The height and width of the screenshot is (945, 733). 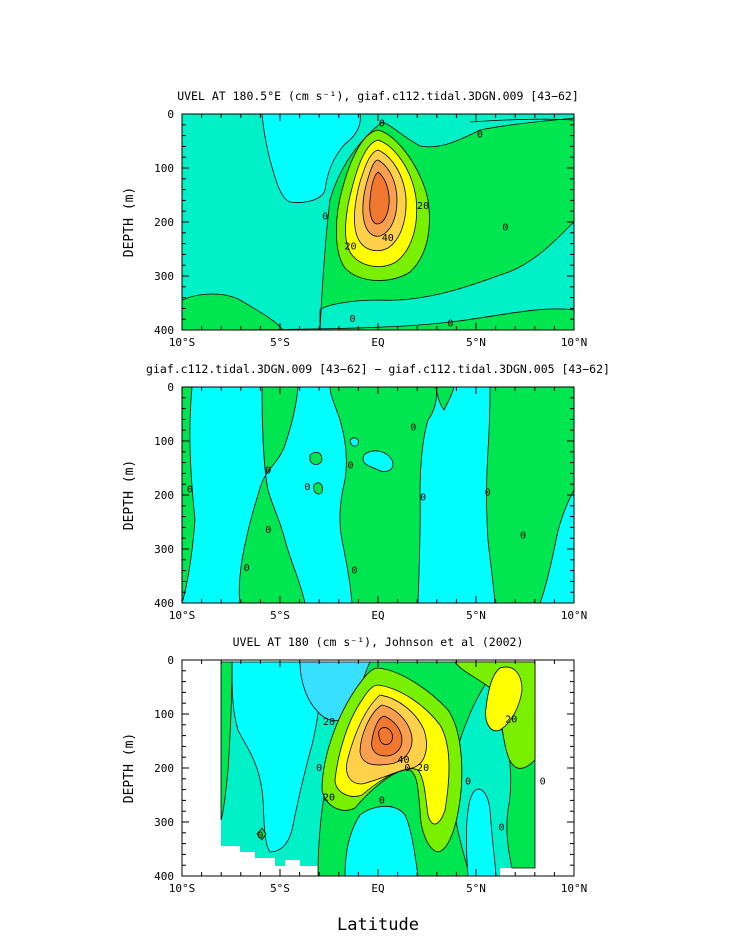 I want to click on panel-2-green-spot, so click(x=316, y=458).